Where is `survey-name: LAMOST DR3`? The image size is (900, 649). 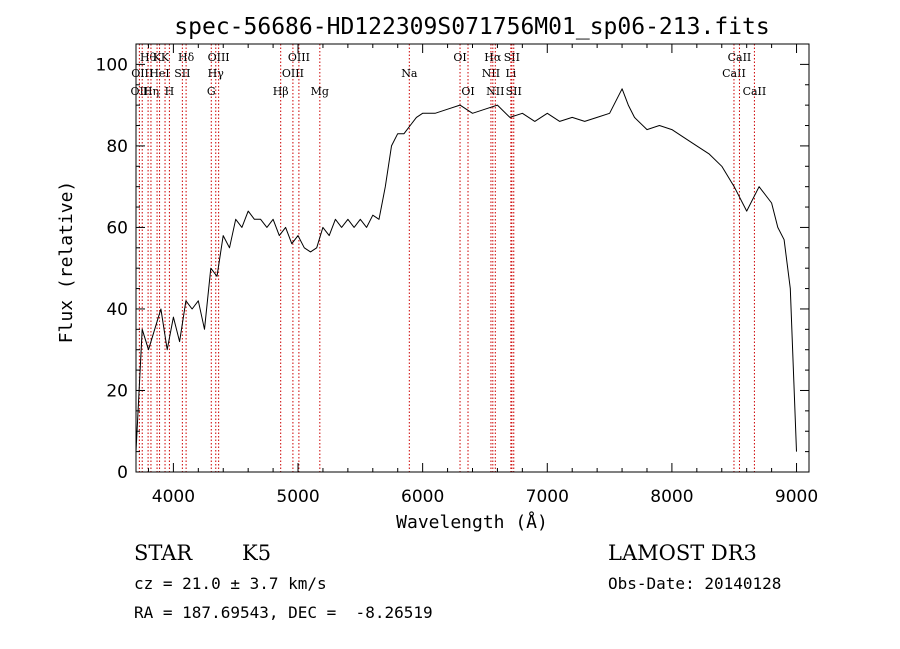
survey-name: LAMOST DR3 is located at coordinates (682, 553).